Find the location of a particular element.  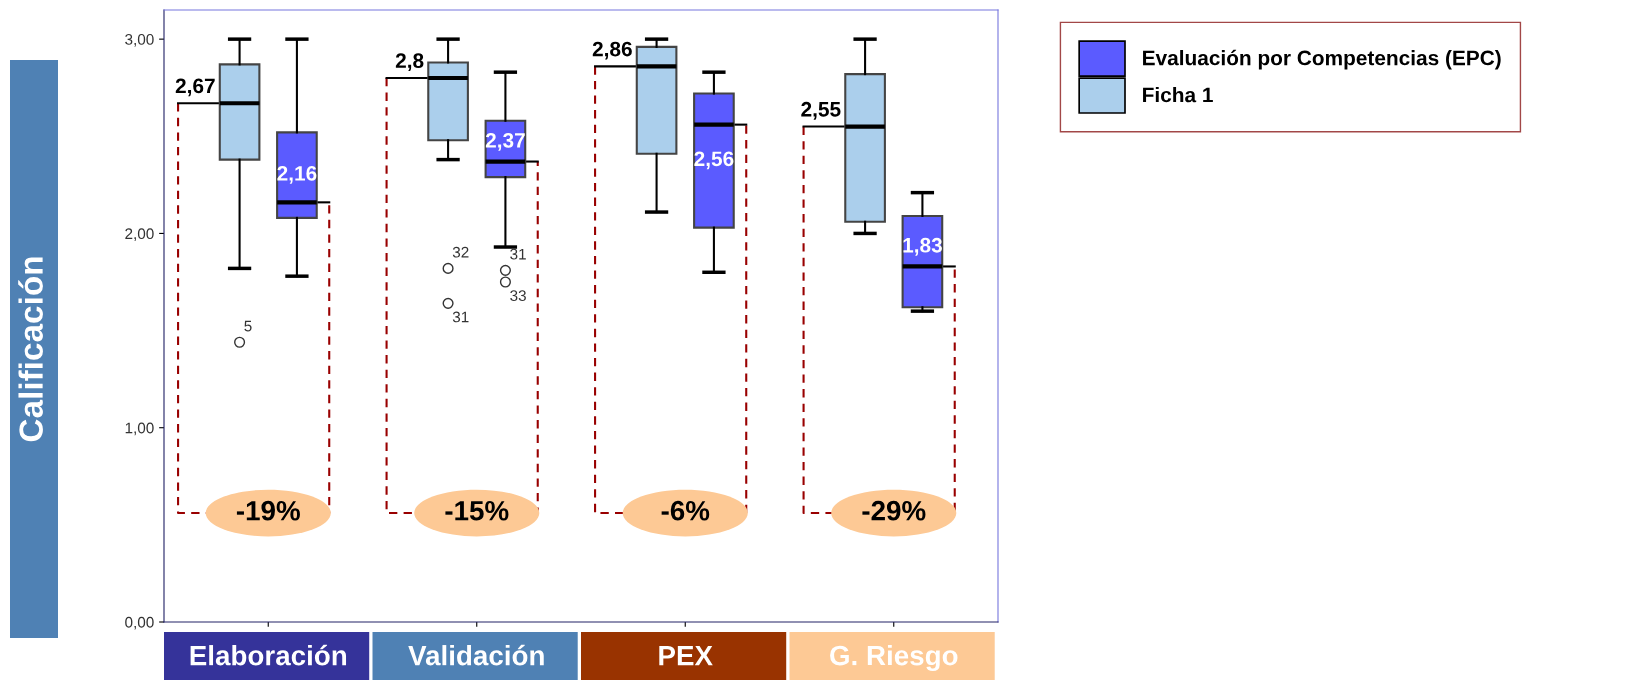

annotation: 33 is located at coordinates (518, 295).